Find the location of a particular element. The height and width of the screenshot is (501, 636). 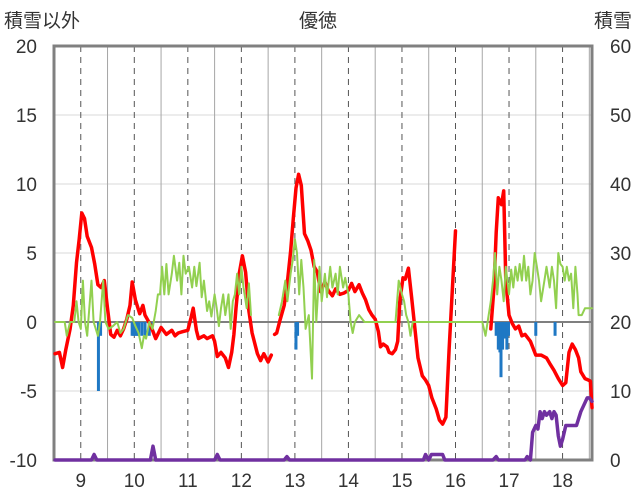

y-right-tick-label: 50 is located at coordinates (620, 116).